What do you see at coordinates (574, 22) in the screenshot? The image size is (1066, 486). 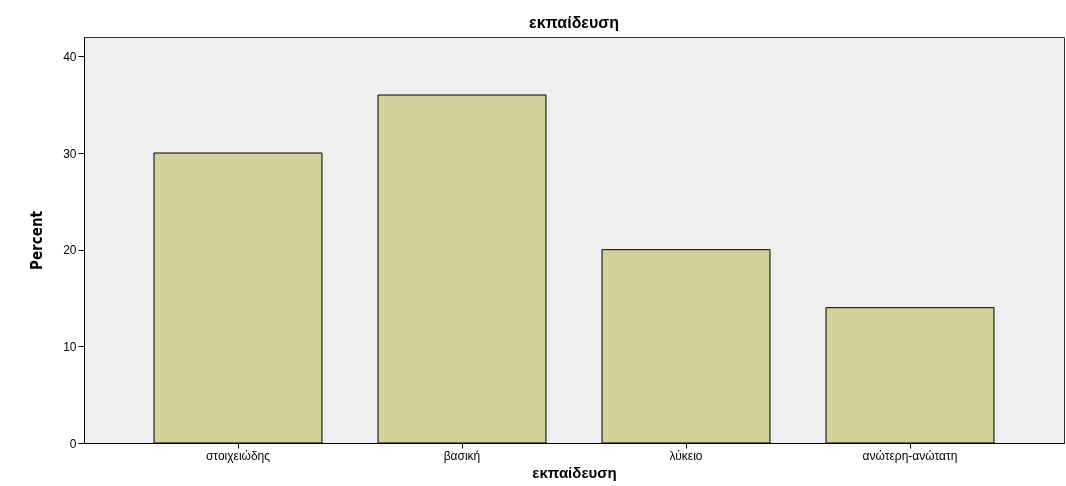 I see `chart-title: εκπαίδευση` at bounding box center [574, 22].